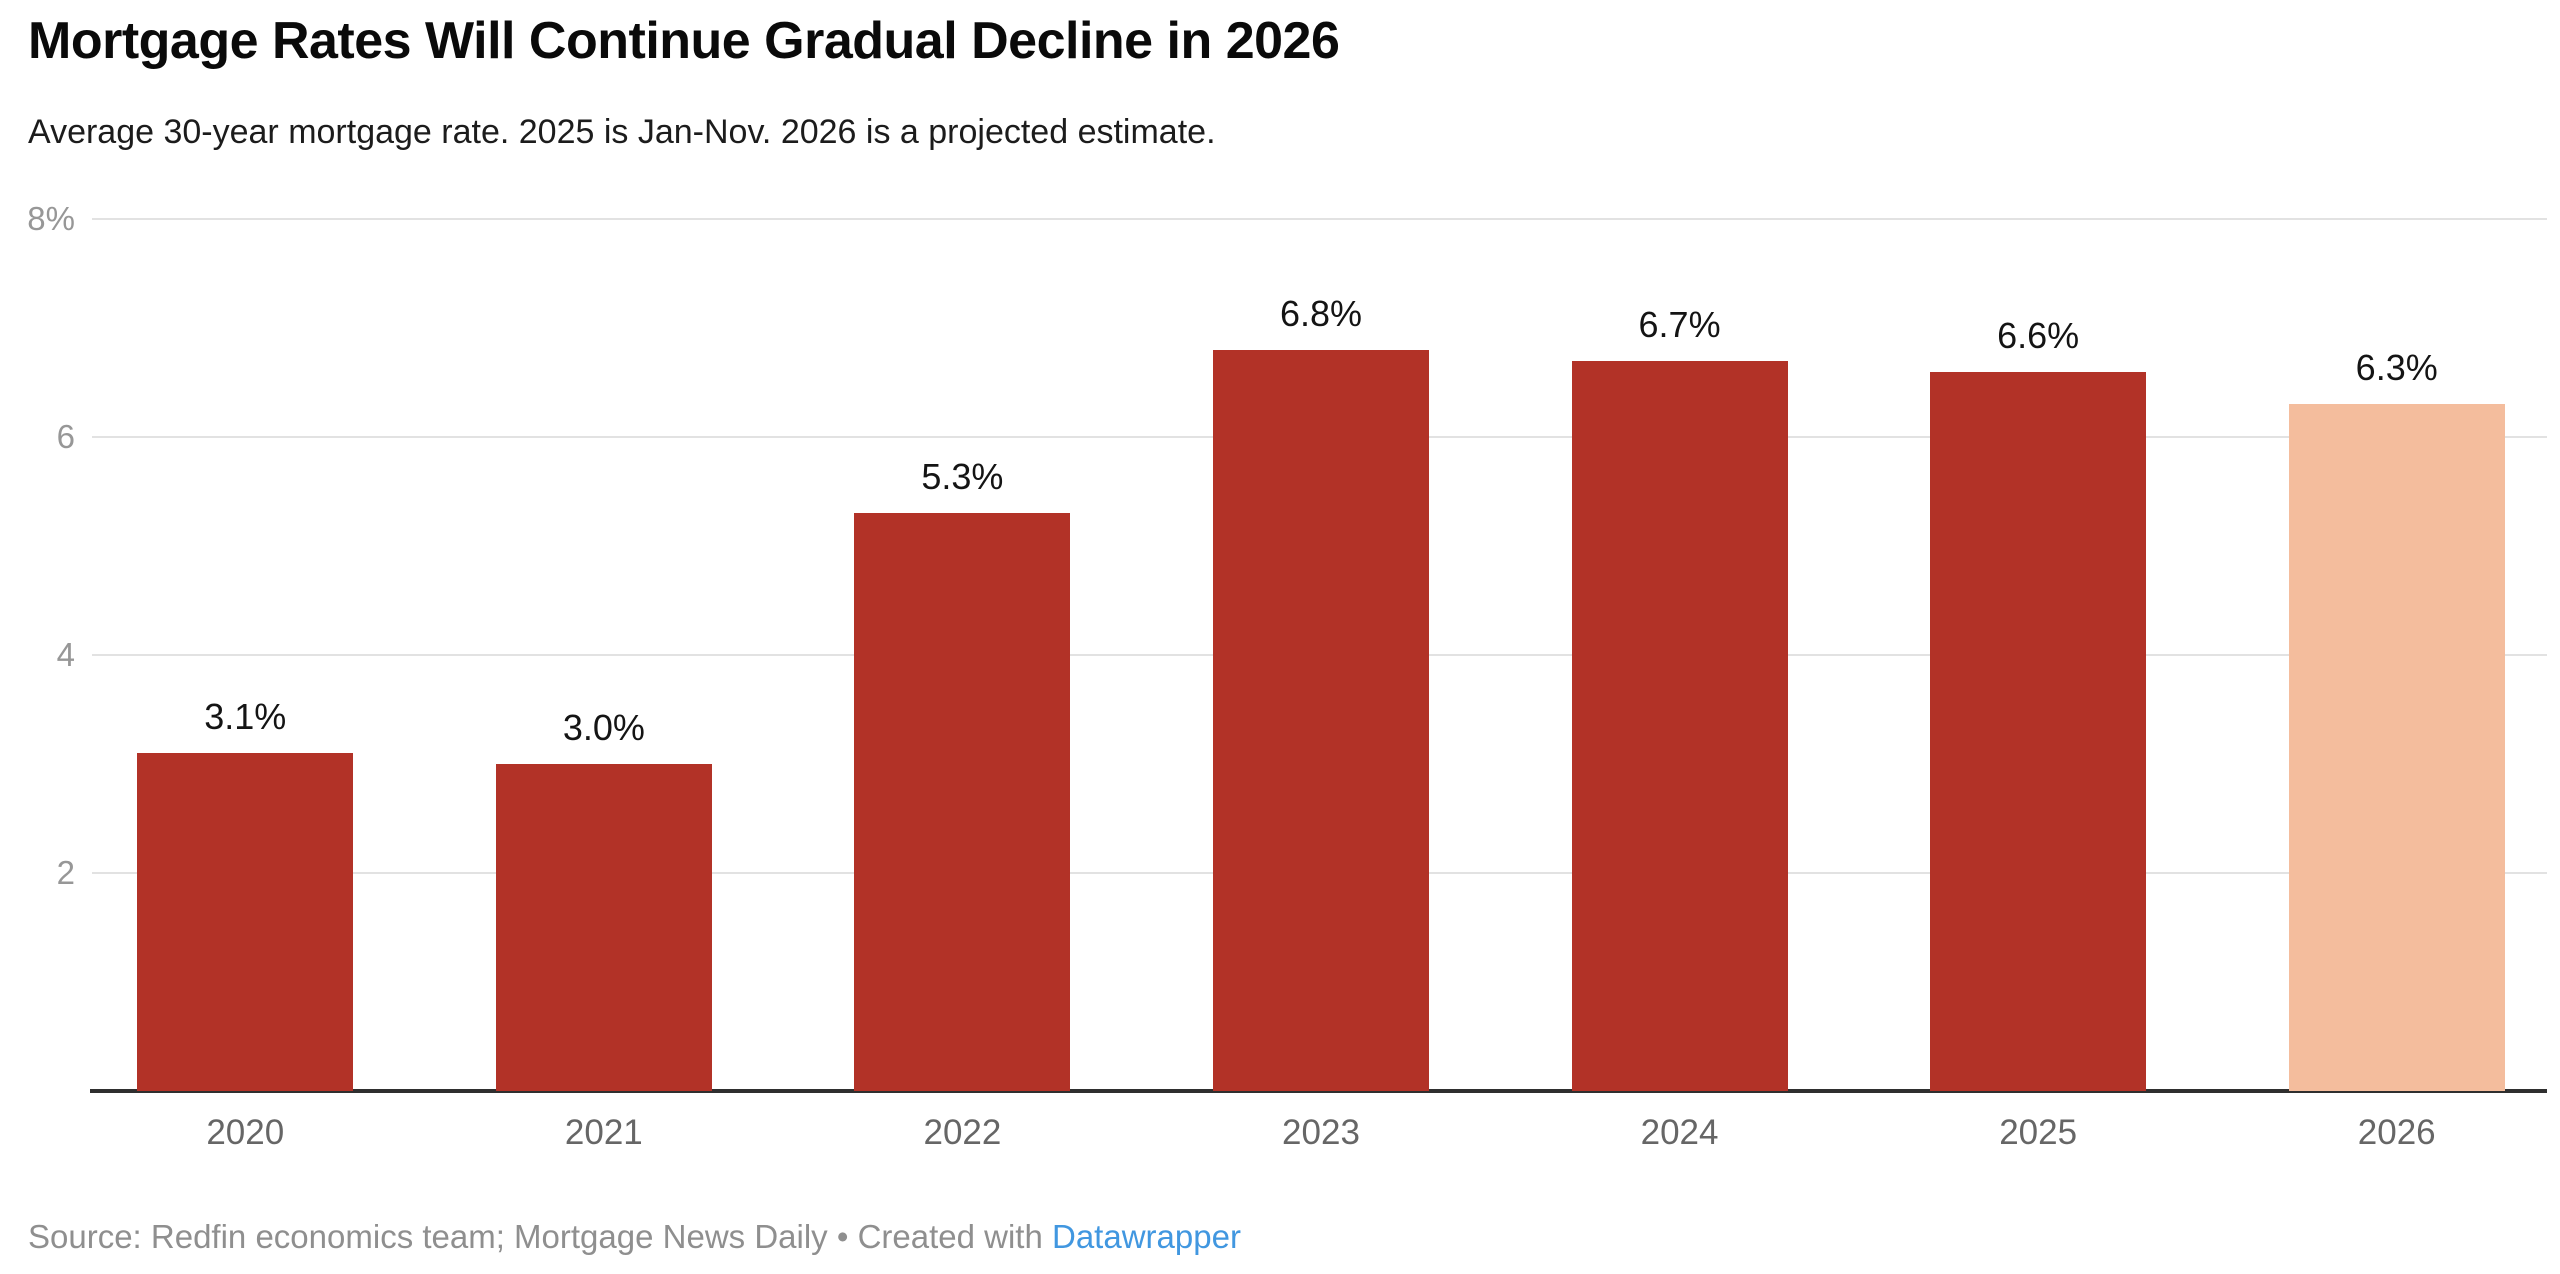  What do you see at coordinates (245, 922) in the screenshot?
I see `bar-2020` at bounding box center [245, 922].